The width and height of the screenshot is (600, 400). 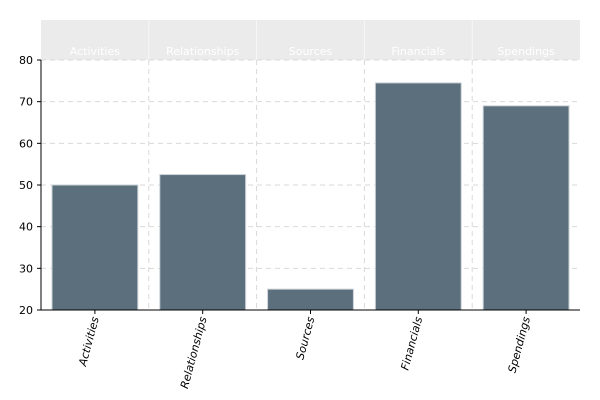 I want to click on y-tick-label: 40, so click(x=26, y=227).